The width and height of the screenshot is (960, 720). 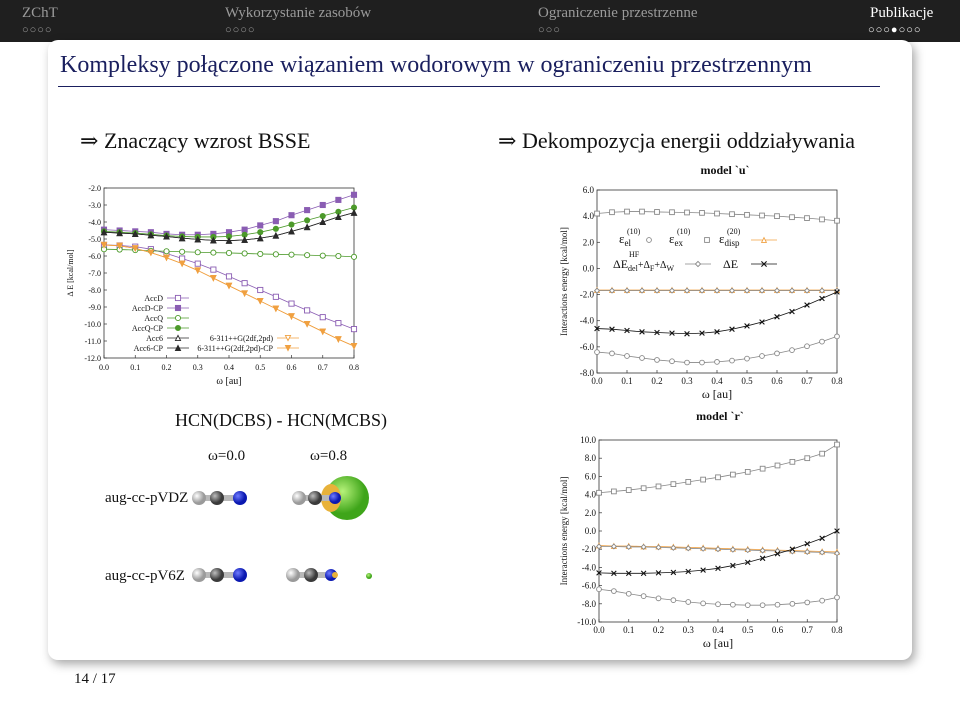 What do you see at coordinates (734, 231) in the screenshot?
I see `legend-label-sup: (20)` at bounding box center [734, 231].